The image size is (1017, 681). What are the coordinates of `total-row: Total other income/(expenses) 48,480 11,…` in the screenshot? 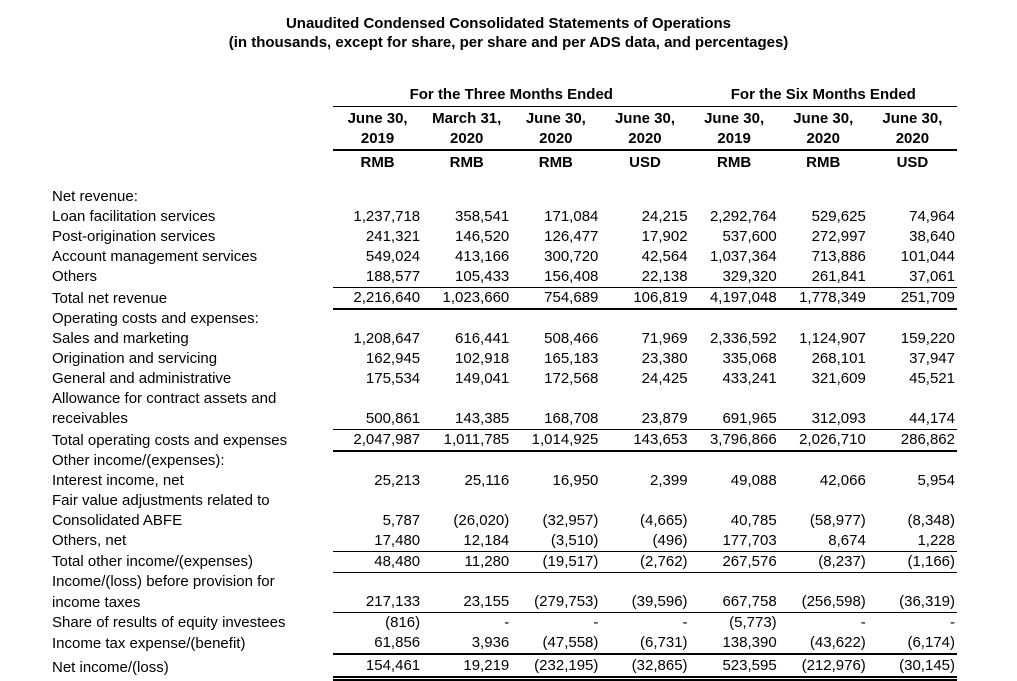 It's located at (504, 562).